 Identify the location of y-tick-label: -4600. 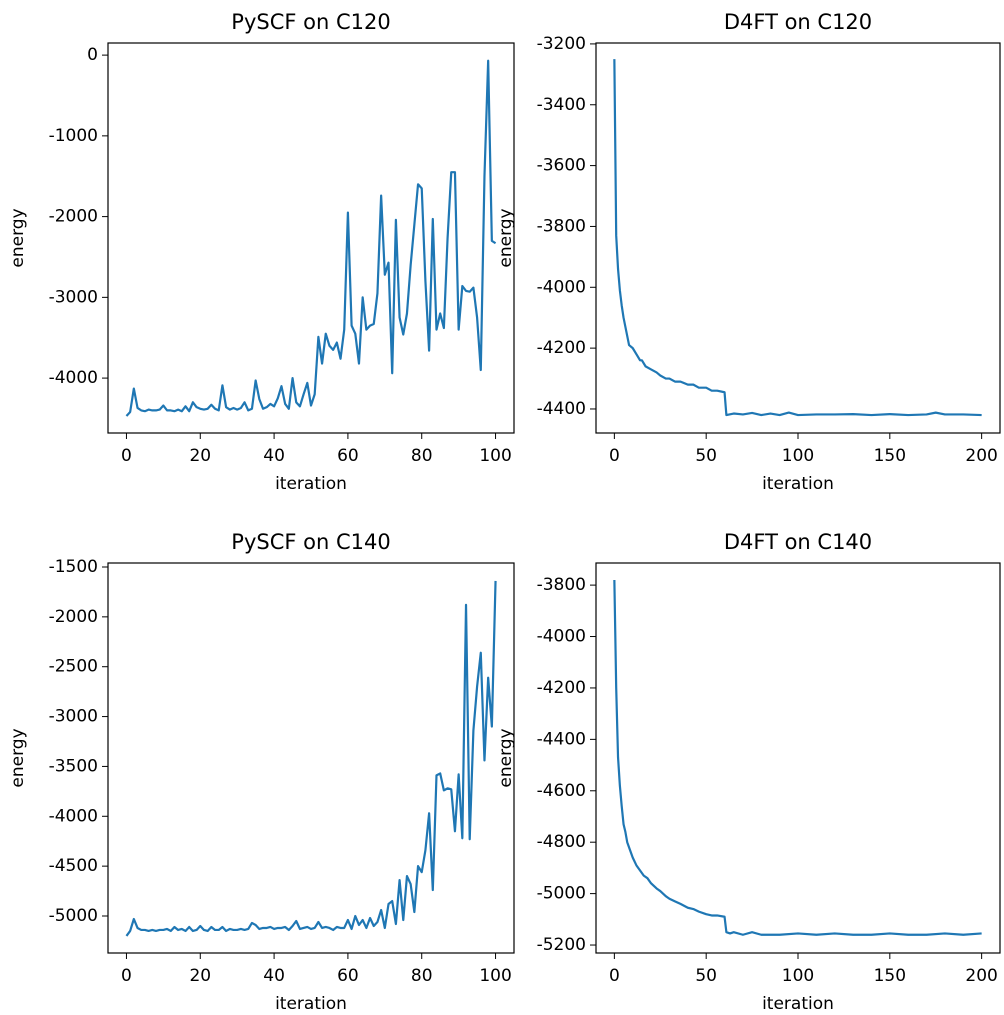
(561, 791).